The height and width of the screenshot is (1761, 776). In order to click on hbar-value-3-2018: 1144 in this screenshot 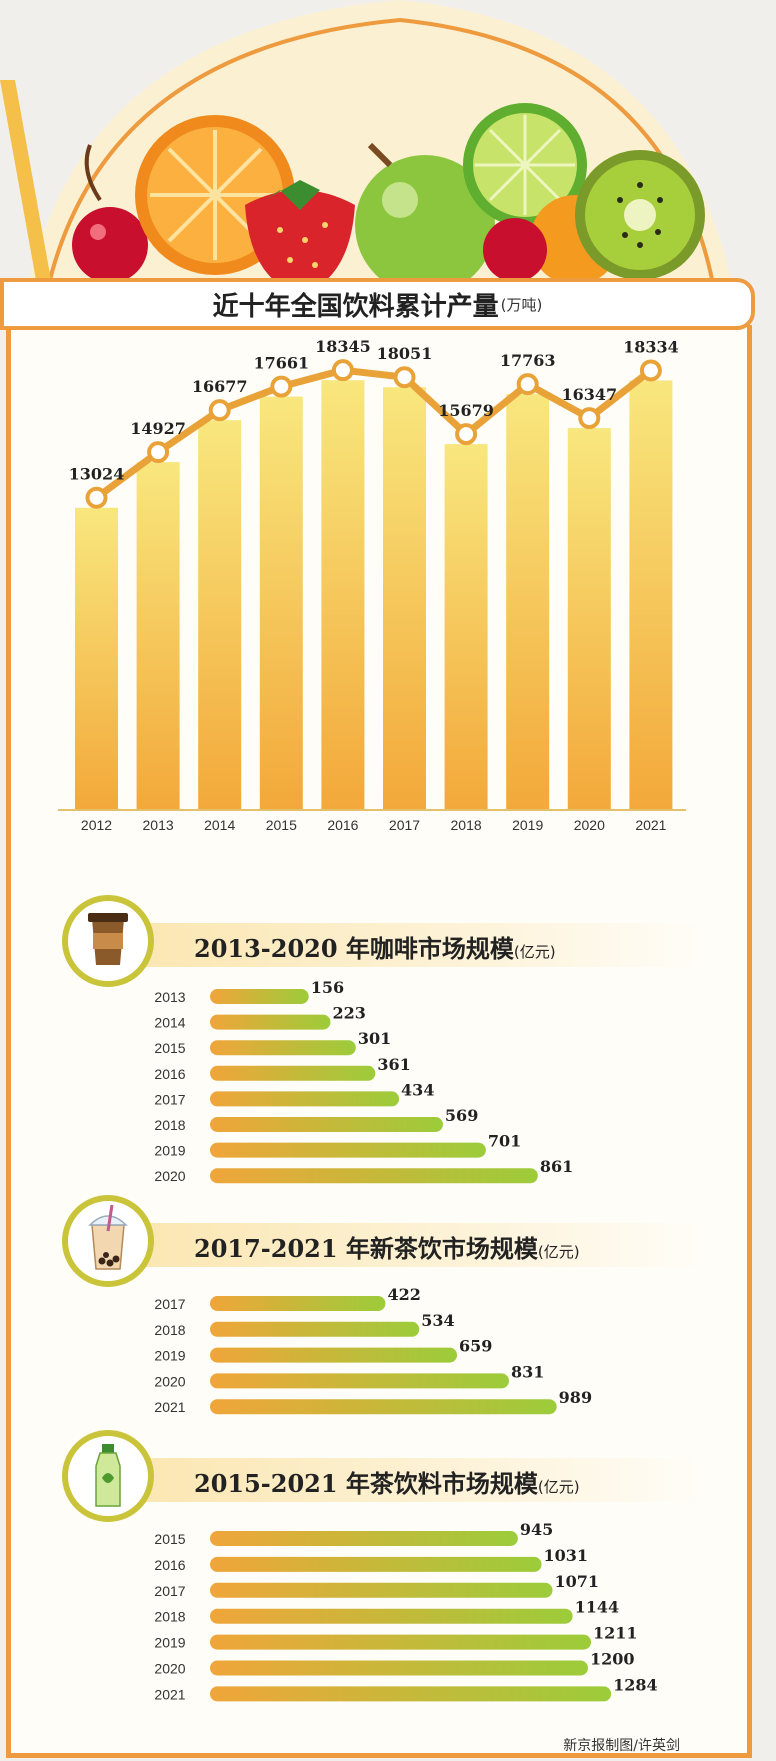, I will do `click(597, 1607)`.